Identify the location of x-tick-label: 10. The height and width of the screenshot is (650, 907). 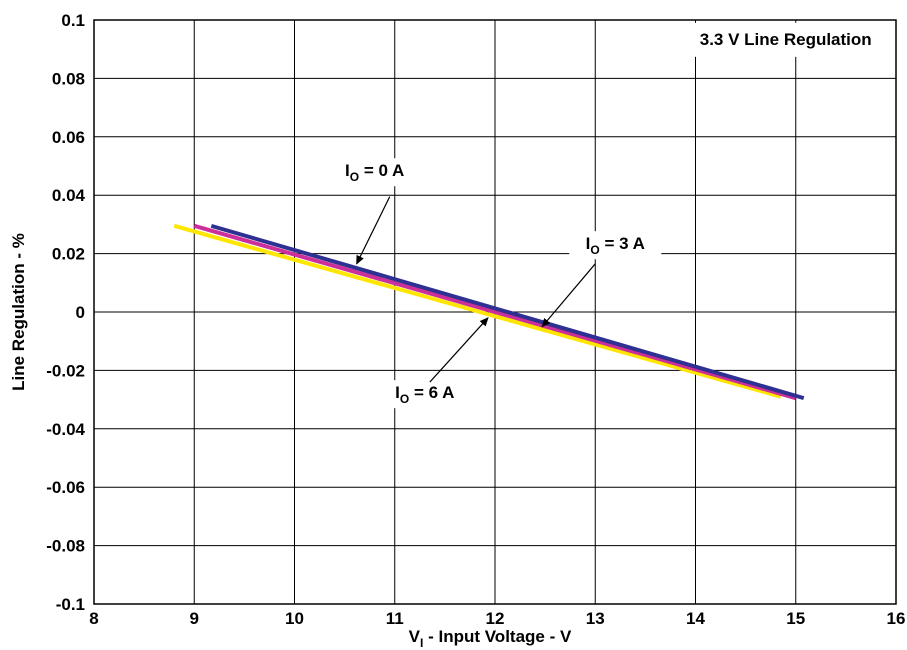
(294, 618).